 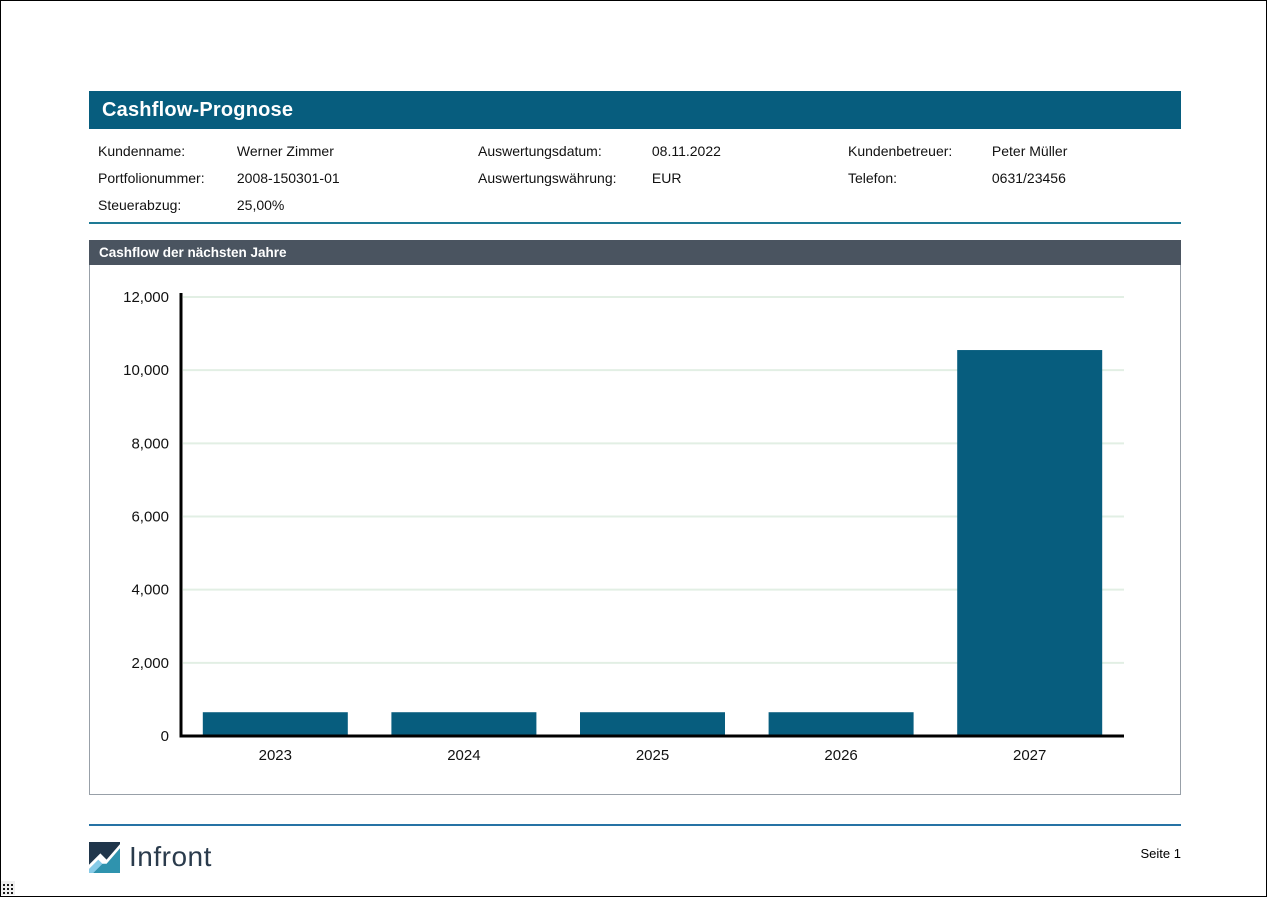 I want to click on svg-text: 2027, so click(x=1029, y=755).